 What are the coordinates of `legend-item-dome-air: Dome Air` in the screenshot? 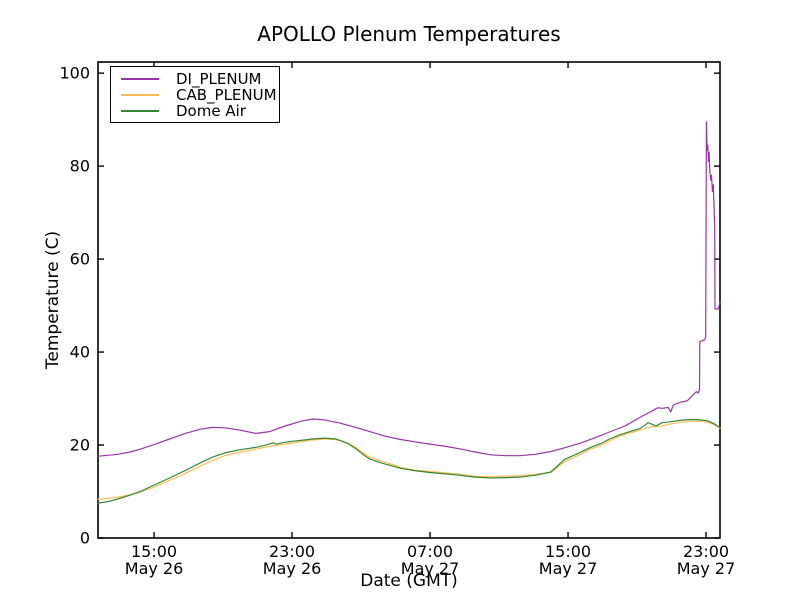 It's located at (195, 111).